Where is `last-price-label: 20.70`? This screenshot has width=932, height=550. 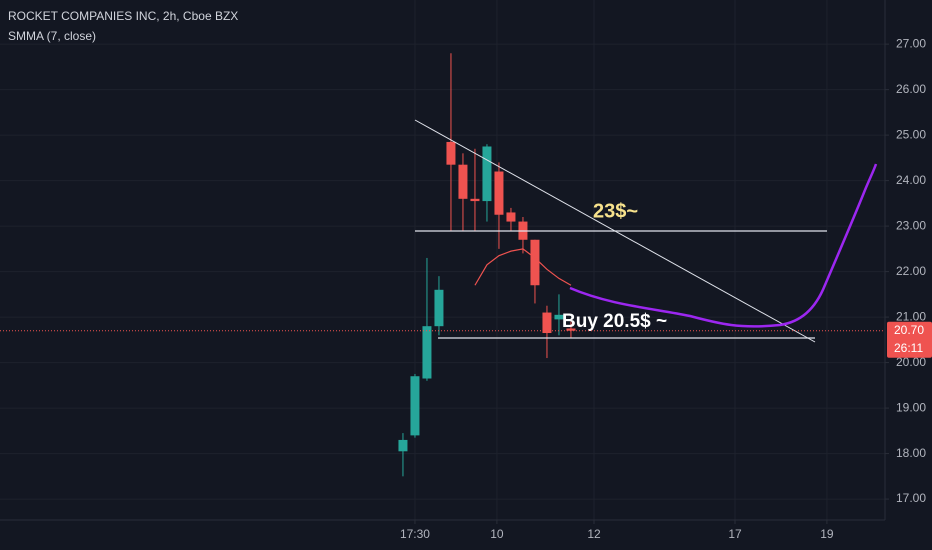
last-price-label: 20.70 is located at coordinates (909, 330).